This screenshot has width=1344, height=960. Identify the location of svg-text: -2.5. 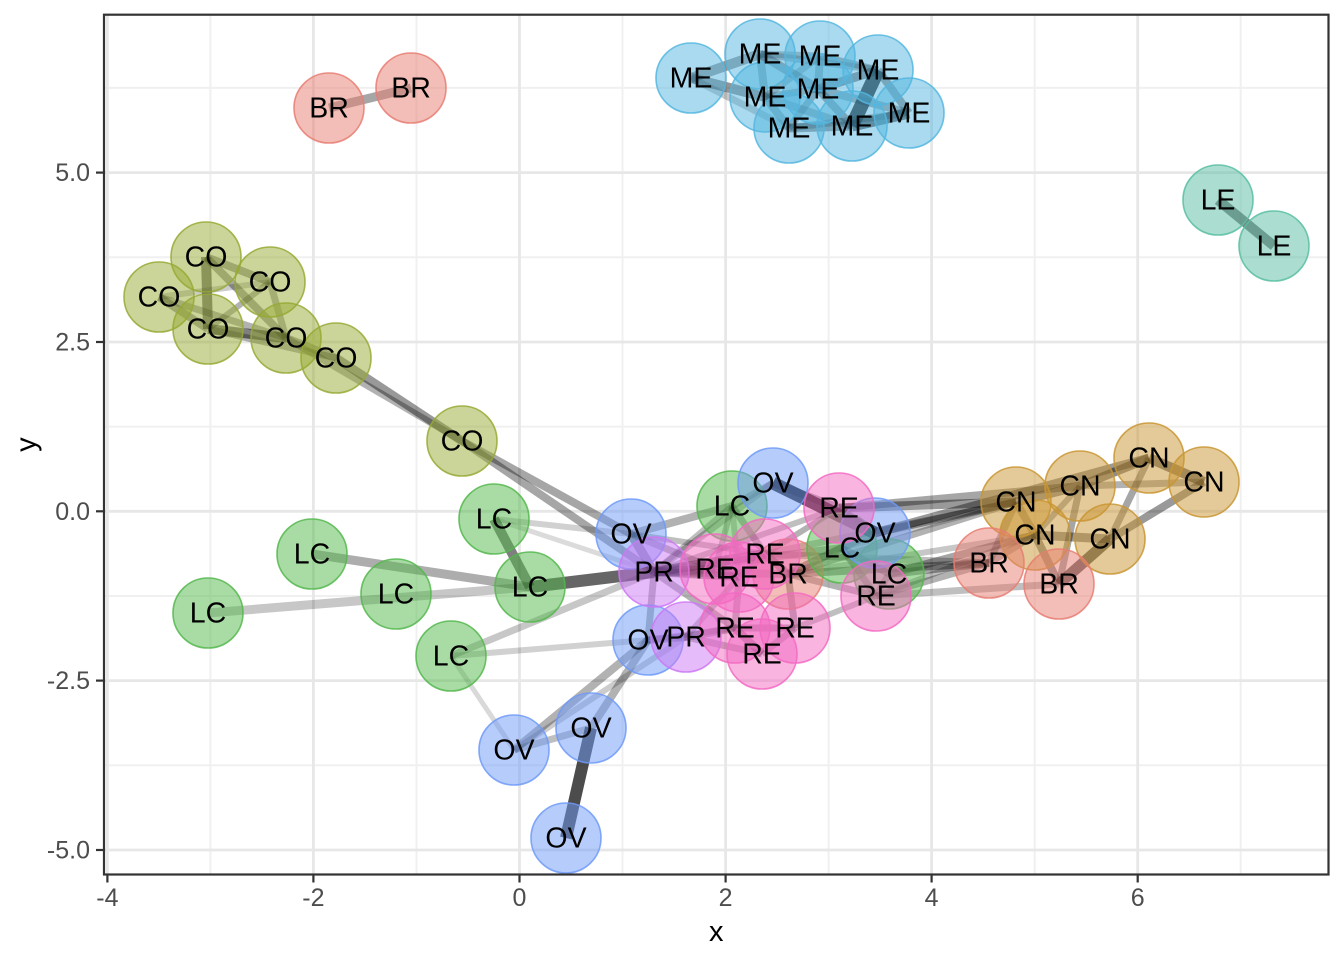
(68, 681).